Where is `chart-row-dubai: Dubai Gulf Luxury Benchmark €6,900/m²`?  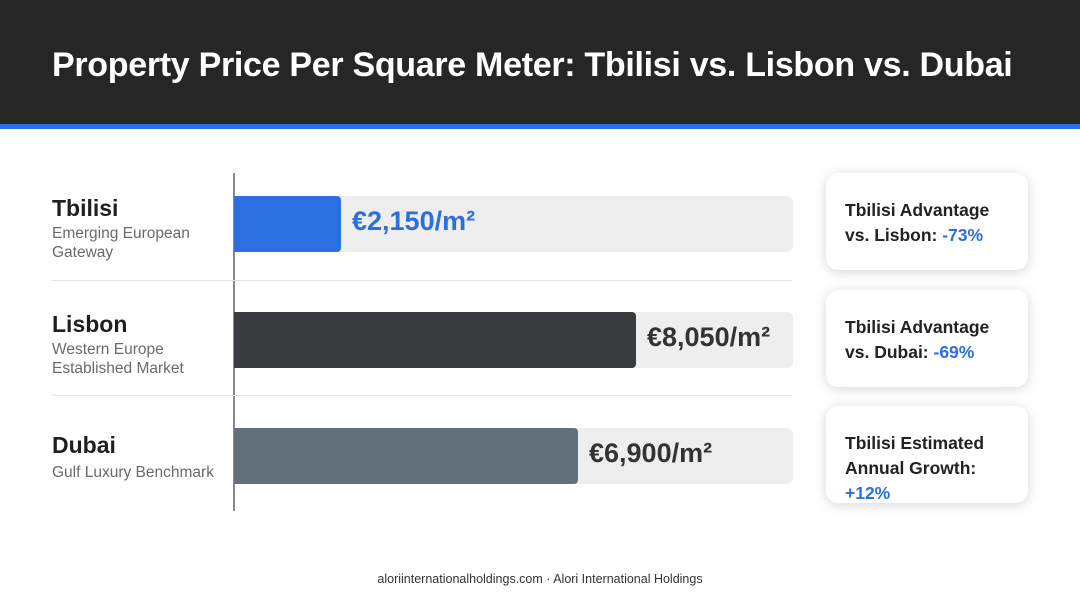
chart-row-dubai: Dubai Gulf Luxury Benchmark €6,900/m² is located at coordinates (400, 456).